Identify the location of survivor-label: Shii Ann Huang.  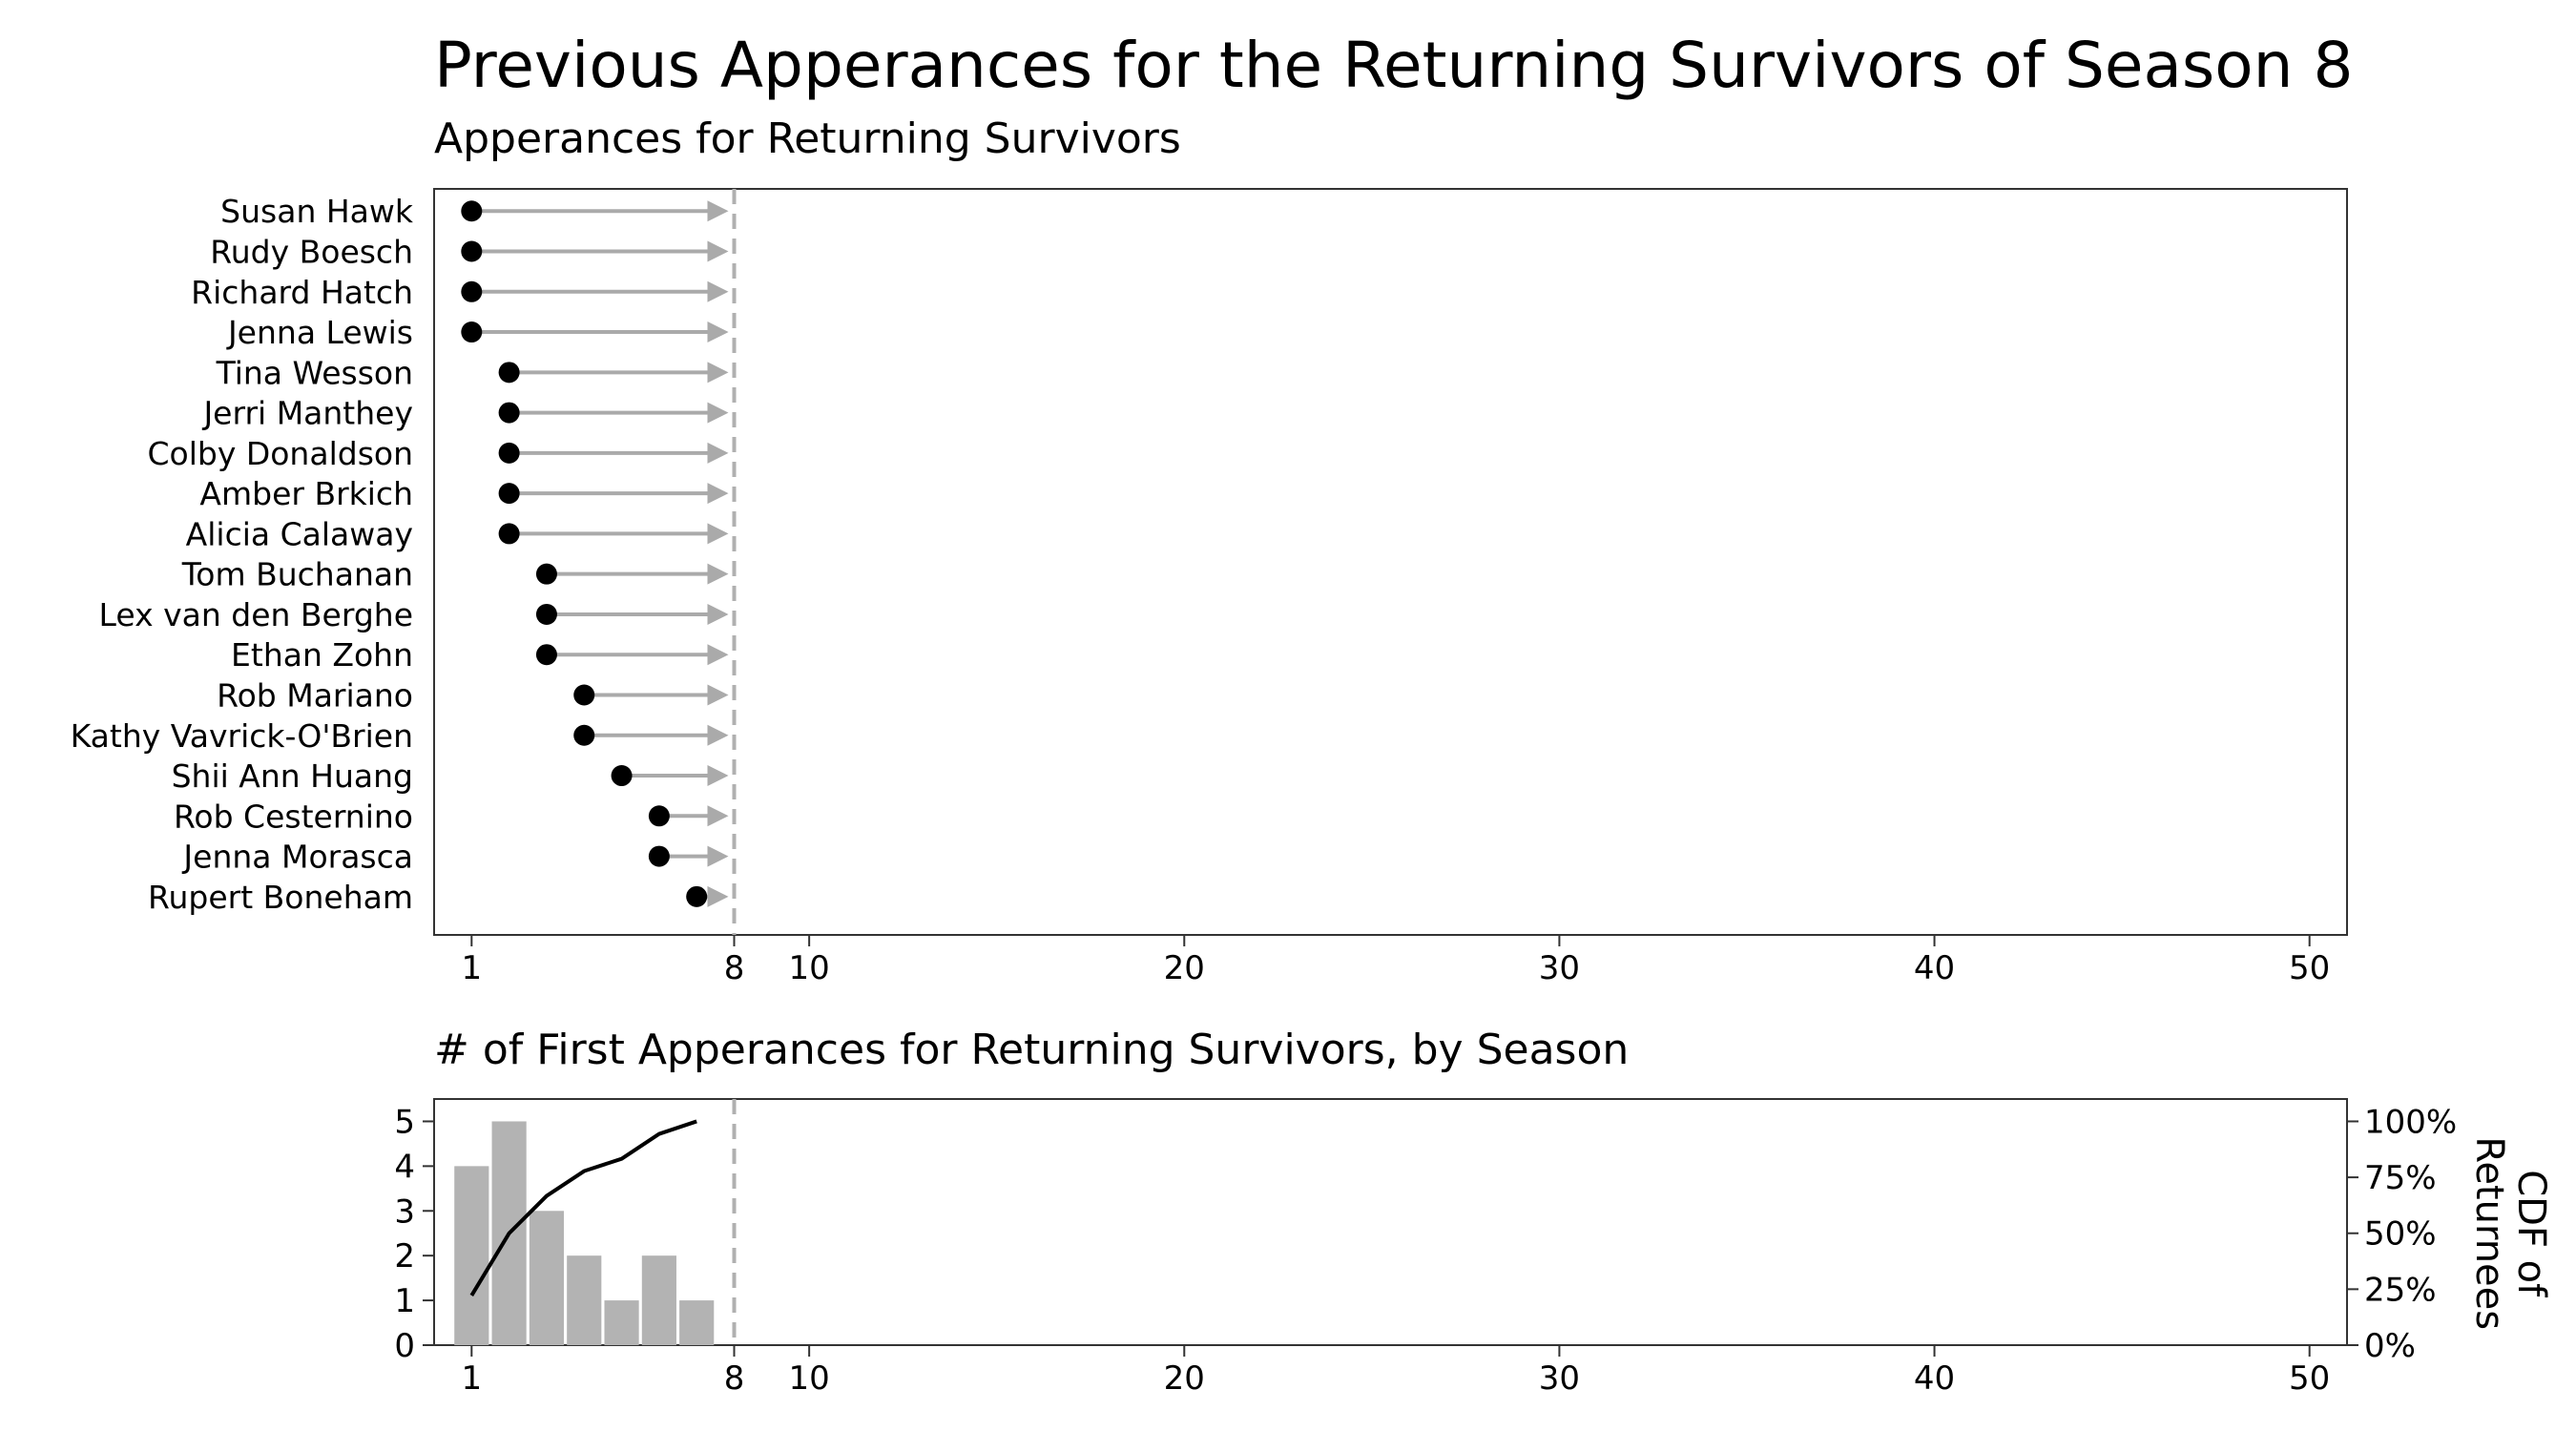
(292, 776).